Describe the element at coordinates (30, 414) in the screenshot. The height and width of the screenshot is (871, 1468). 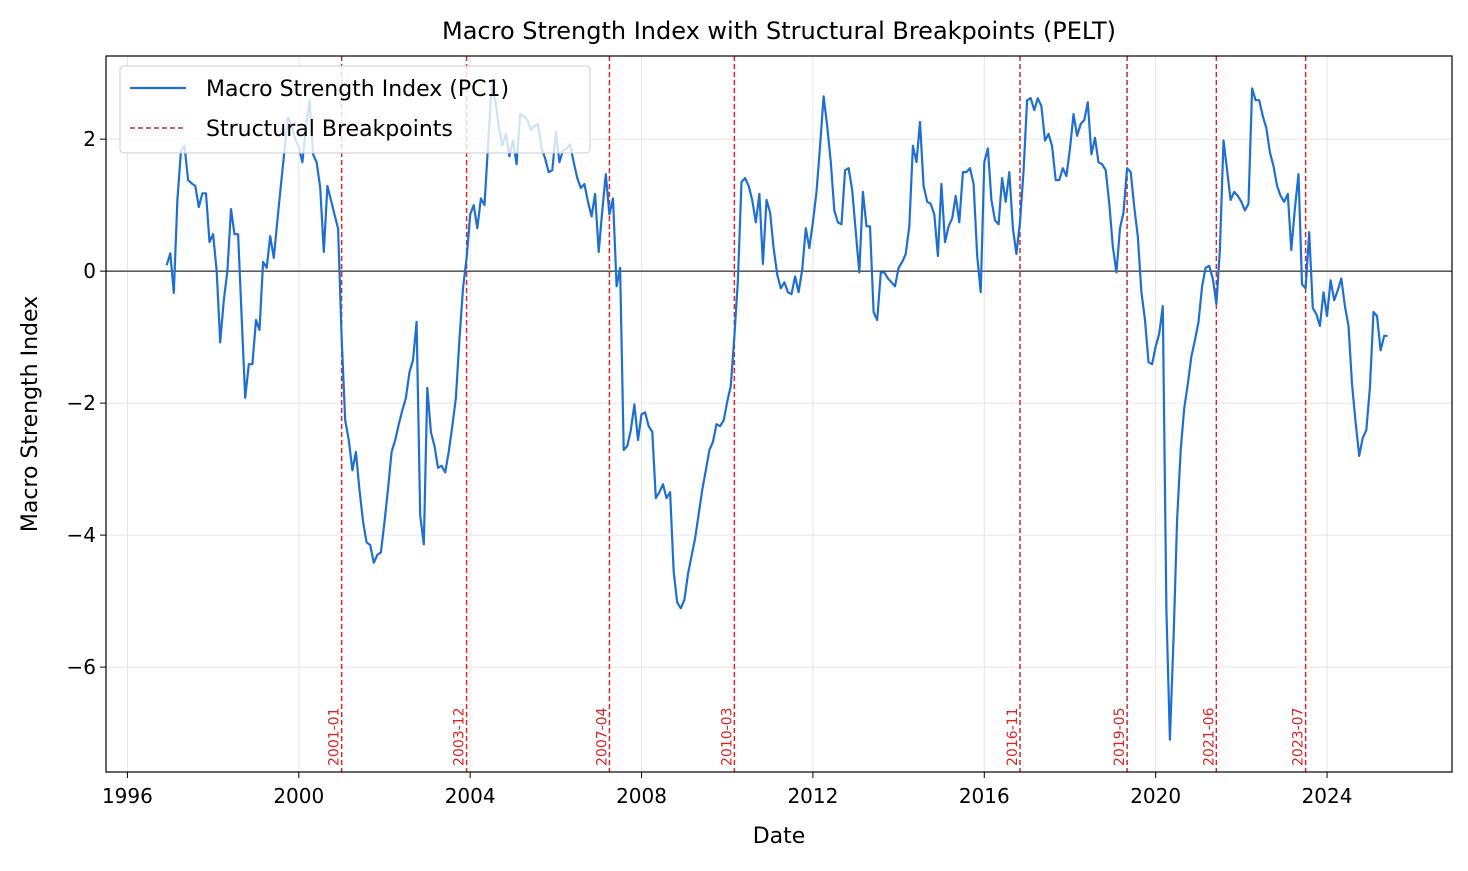
I see `y-axis-label: Macro Strength Index` at that location.